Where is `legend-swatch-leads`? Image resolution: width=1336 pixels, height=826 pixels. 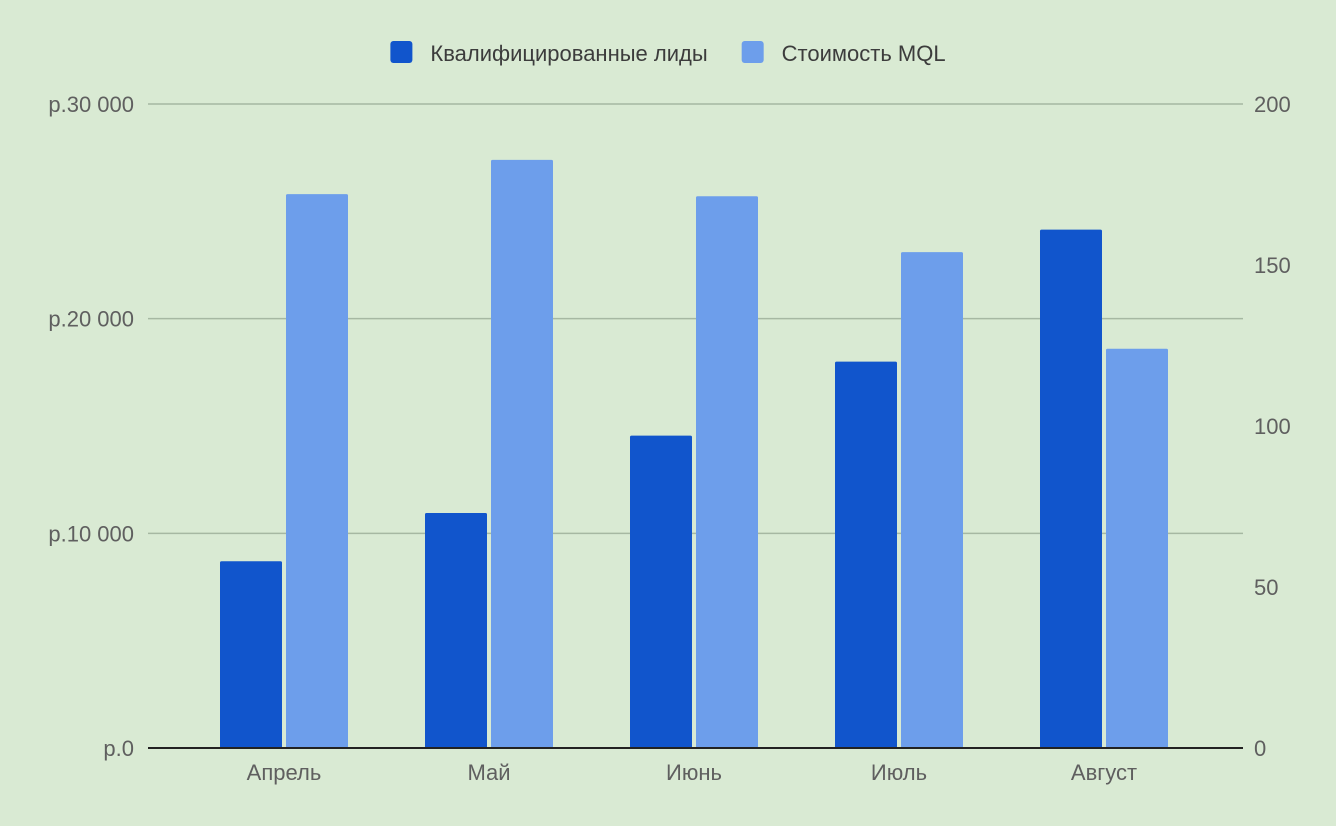
legend-swatch-leads is located at coordinates (401, 52).